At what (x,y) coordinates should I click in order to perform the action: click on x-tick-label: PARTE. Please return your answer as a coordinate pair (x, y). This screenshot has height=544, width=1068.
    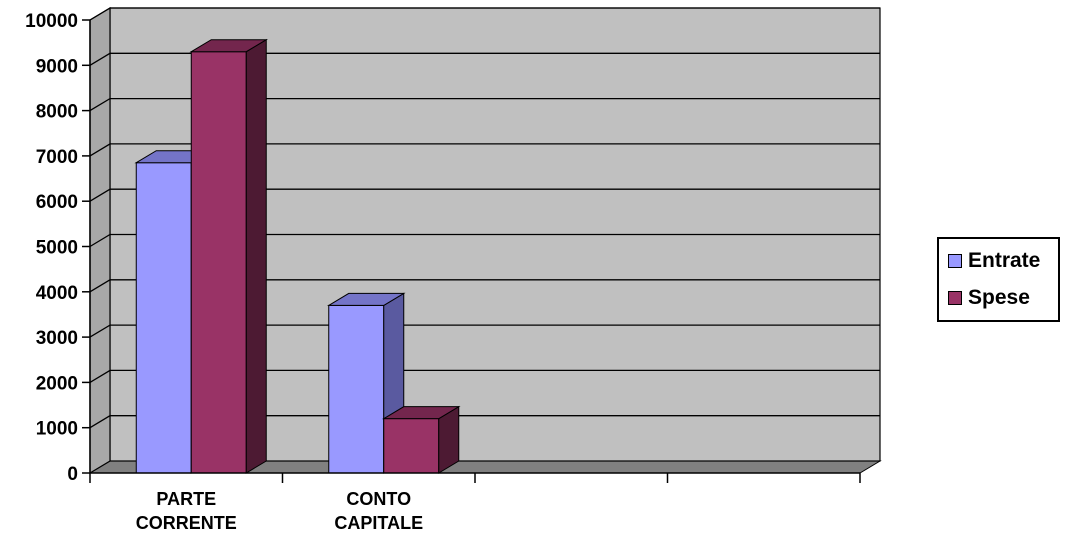
    Looking at the image, I should click on (186, 499).